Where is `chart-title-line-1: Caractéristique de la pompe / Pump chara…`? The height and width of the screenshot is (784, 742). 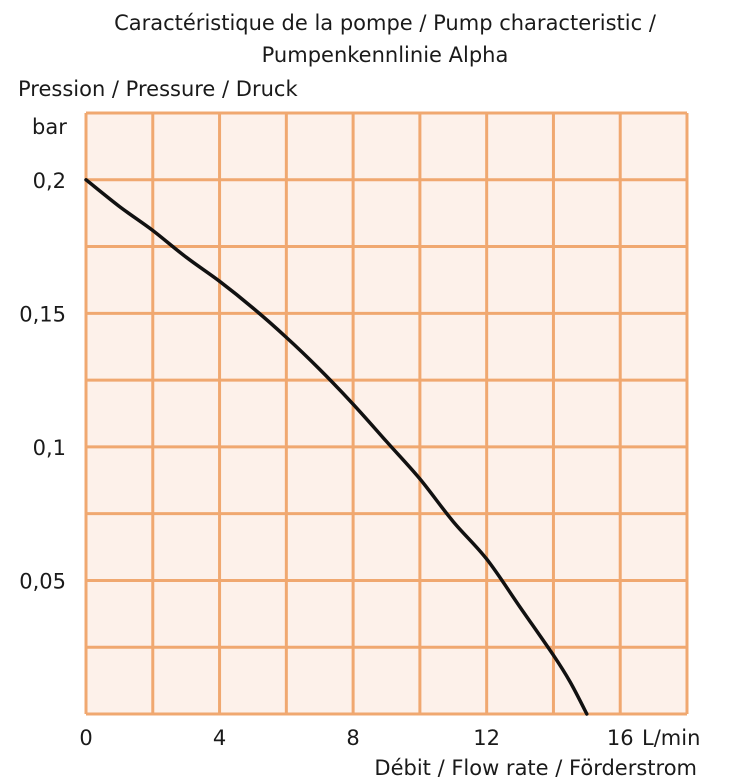 chart-title-line-1: Caractéristique de la pompe / Pump chara… is located at coordinates (385, 23).